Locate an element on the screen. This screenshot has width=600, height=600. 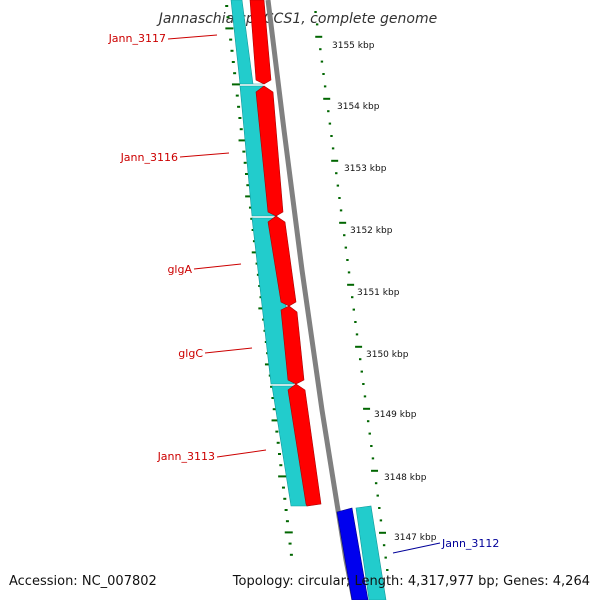
gene-label: Jann_3112 is located at coordinates (470, 543).